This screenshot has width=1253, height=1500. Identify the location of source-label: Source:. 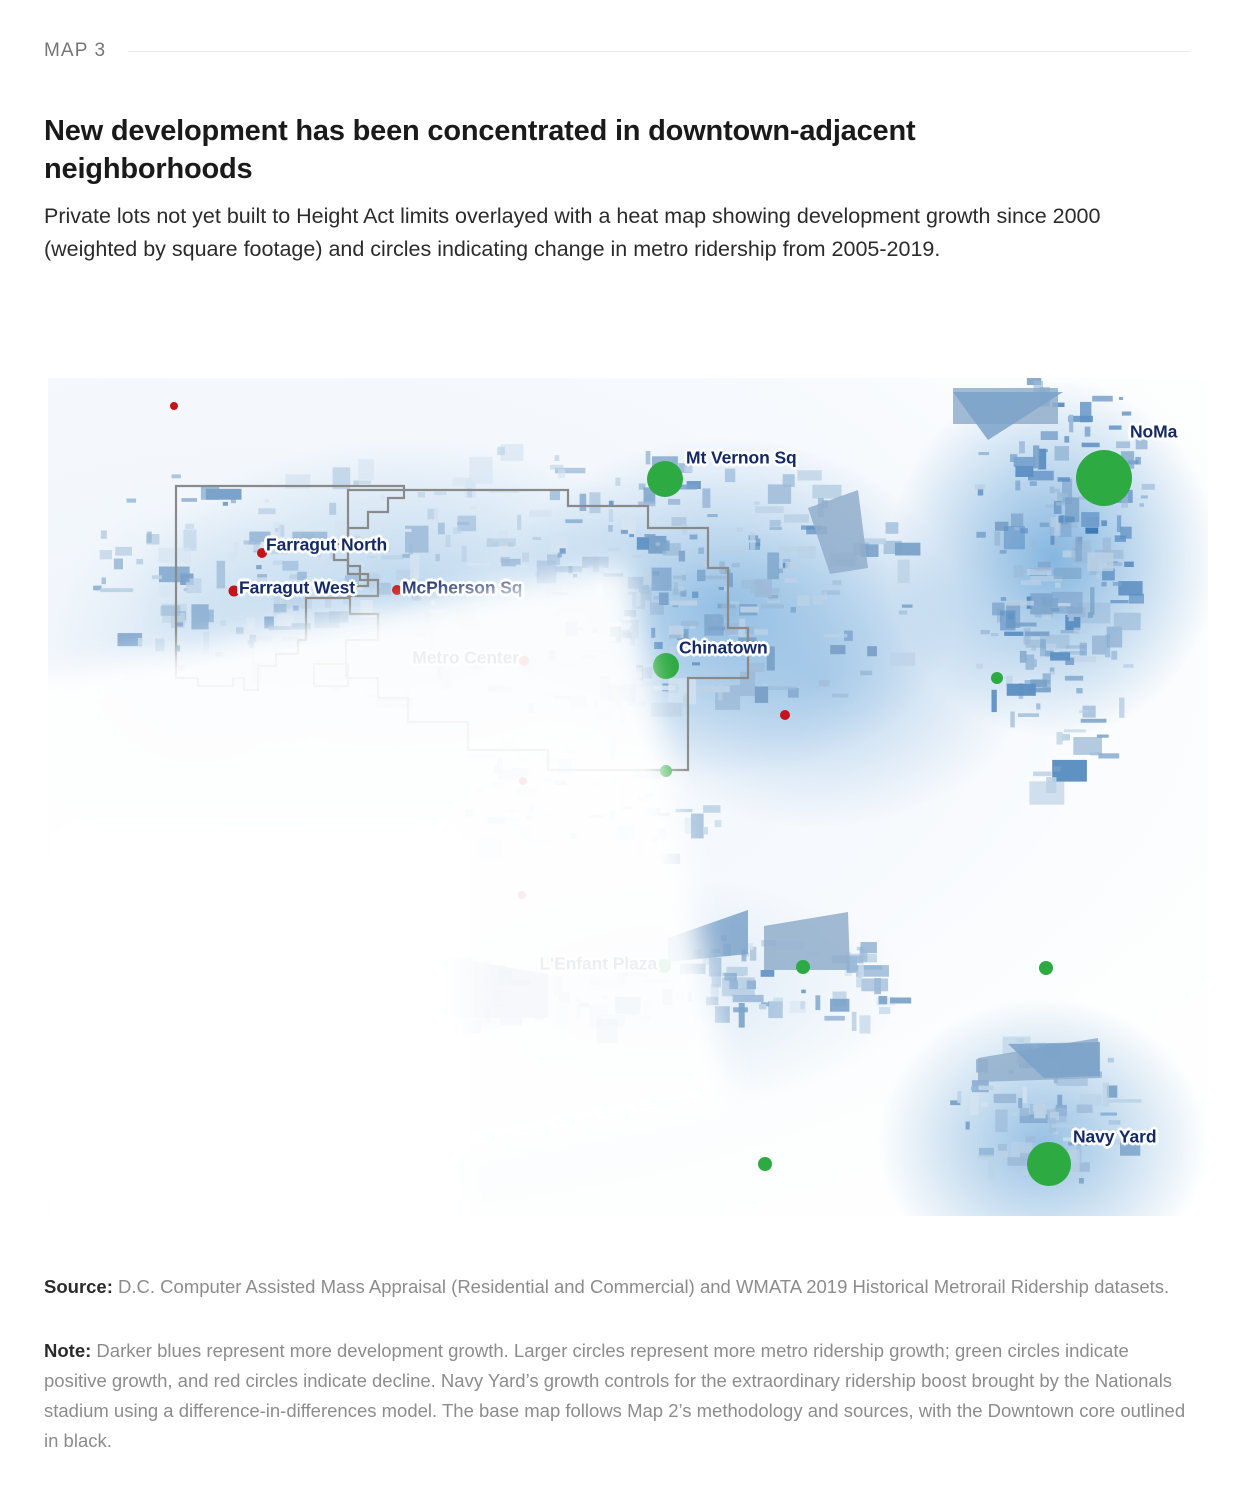
(78, 1286).